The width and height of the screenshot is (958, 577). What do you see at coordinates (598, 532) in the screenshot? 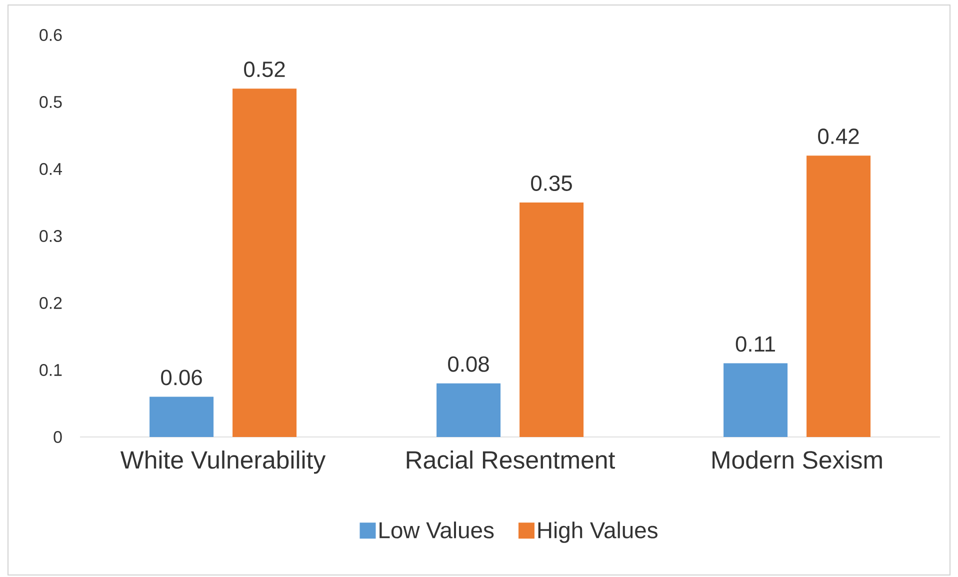
I see `legend-label: High Values` at bounding box center [598, 532].